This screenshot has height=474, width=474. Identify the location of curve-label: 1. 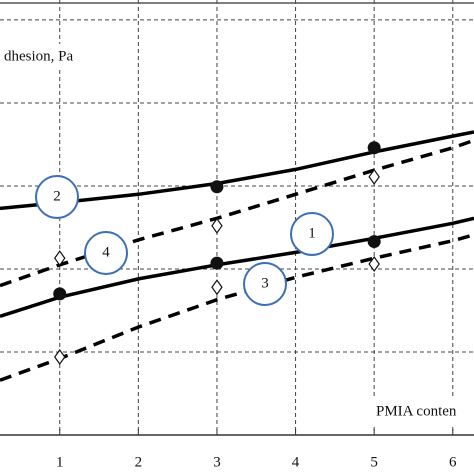
(312, 233).